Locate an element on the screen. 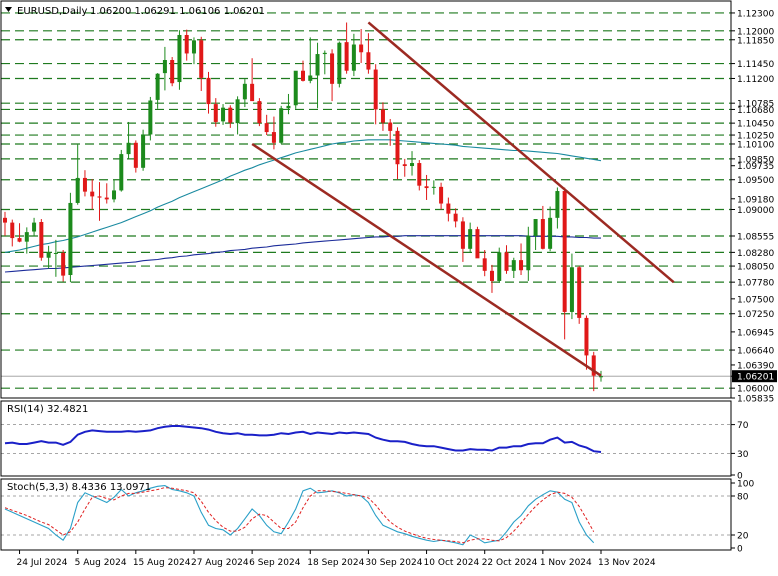 The width and height of the screenshot is (778, 576). stoch-panel: 100 80 20 0 is located at coordinates (377, 517).